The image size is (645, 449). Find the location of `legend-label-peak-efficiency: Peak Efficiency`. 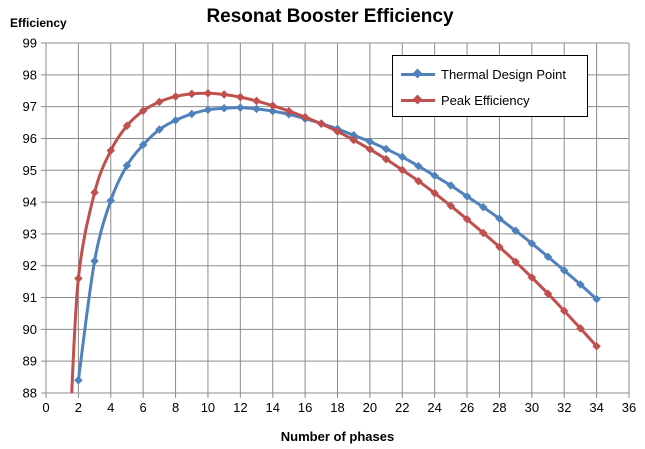

legend-label-peak-efficiency: Peak Efficiency is located at coordinates (485, 100).